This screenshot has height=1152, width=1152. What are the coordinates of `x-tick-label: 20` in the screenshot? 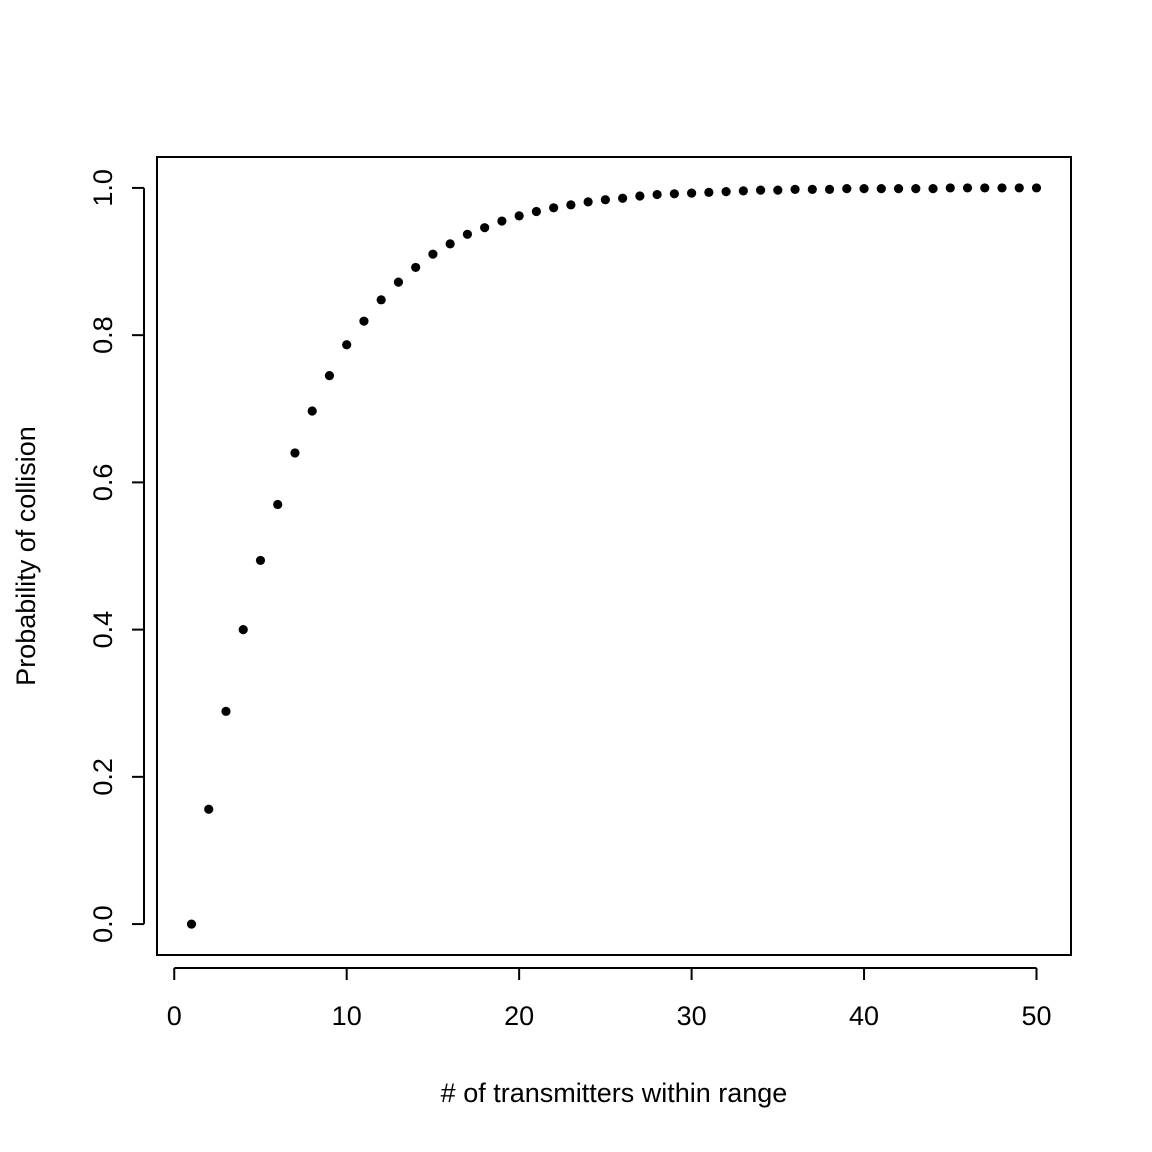 It's located at (519, 1016).